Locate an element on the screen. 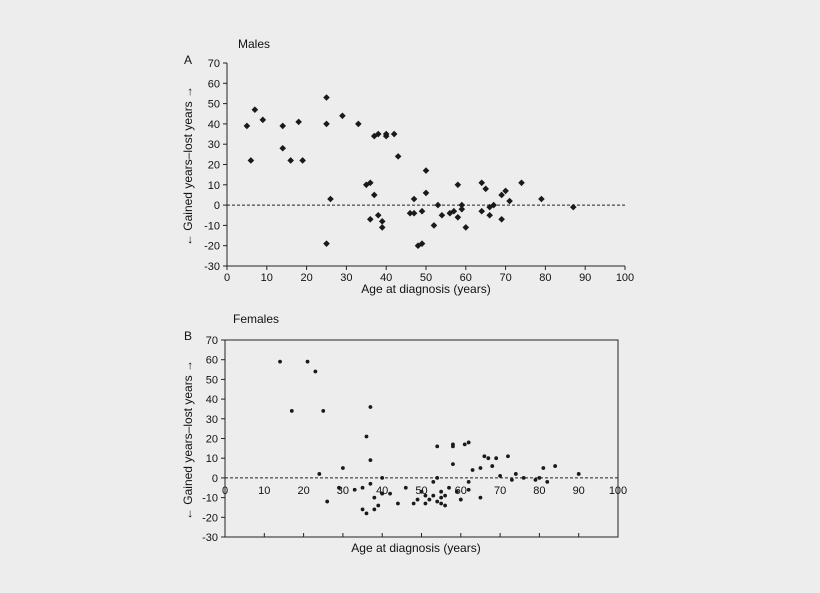 This screenshot has height=593, width=820. x-tick-label: 60 is located at coordinates (466, 278).